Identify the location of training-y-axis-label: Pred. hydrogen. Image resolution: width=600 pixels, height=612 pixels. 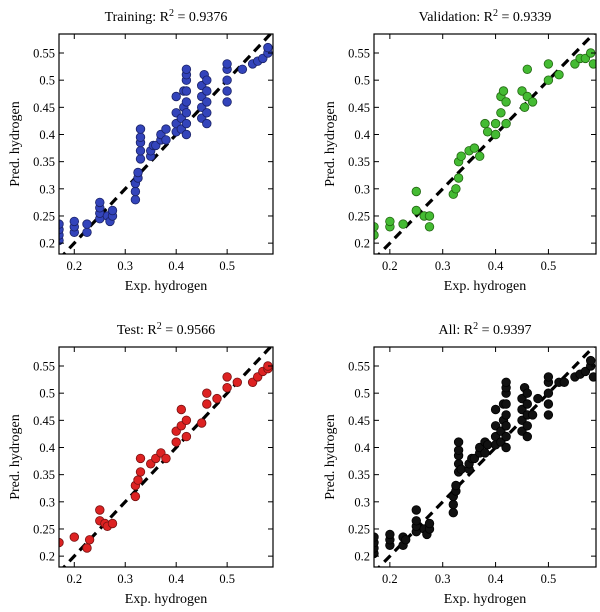
(15, 144).